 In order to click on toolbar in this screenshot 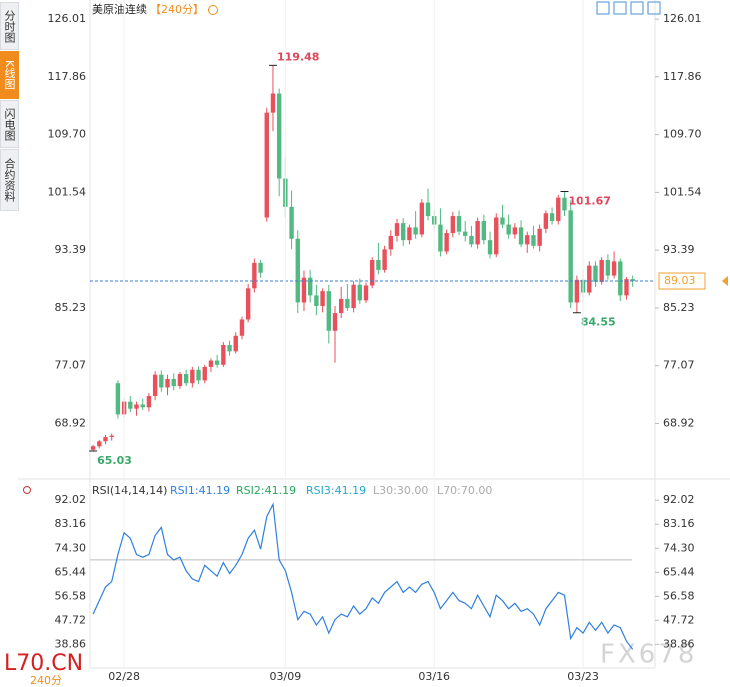, I will do `click(628, 8)`.